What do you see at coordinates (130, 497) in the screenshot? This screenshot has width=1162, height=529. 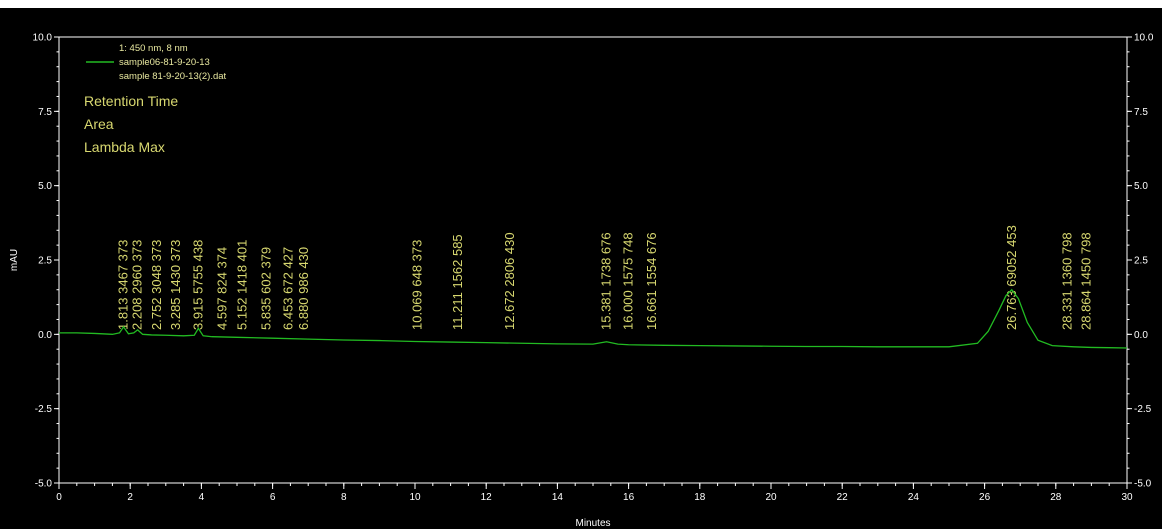 I see `x-tick-label: 2` at bounding box center [130, 497].